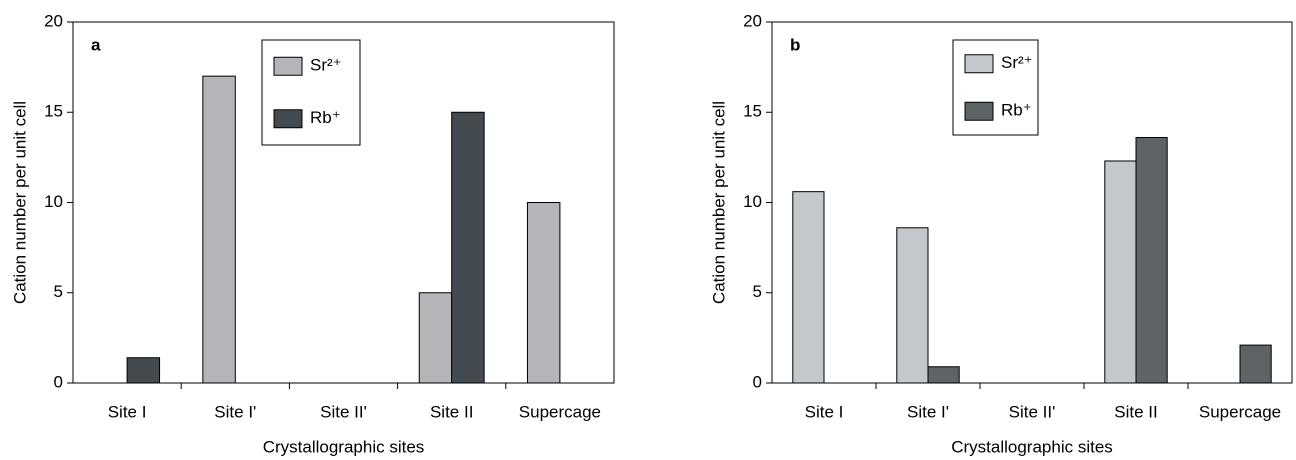 This screenshot has height=460, width=1296. I want to click on panel-label: b, so click(795, 44).